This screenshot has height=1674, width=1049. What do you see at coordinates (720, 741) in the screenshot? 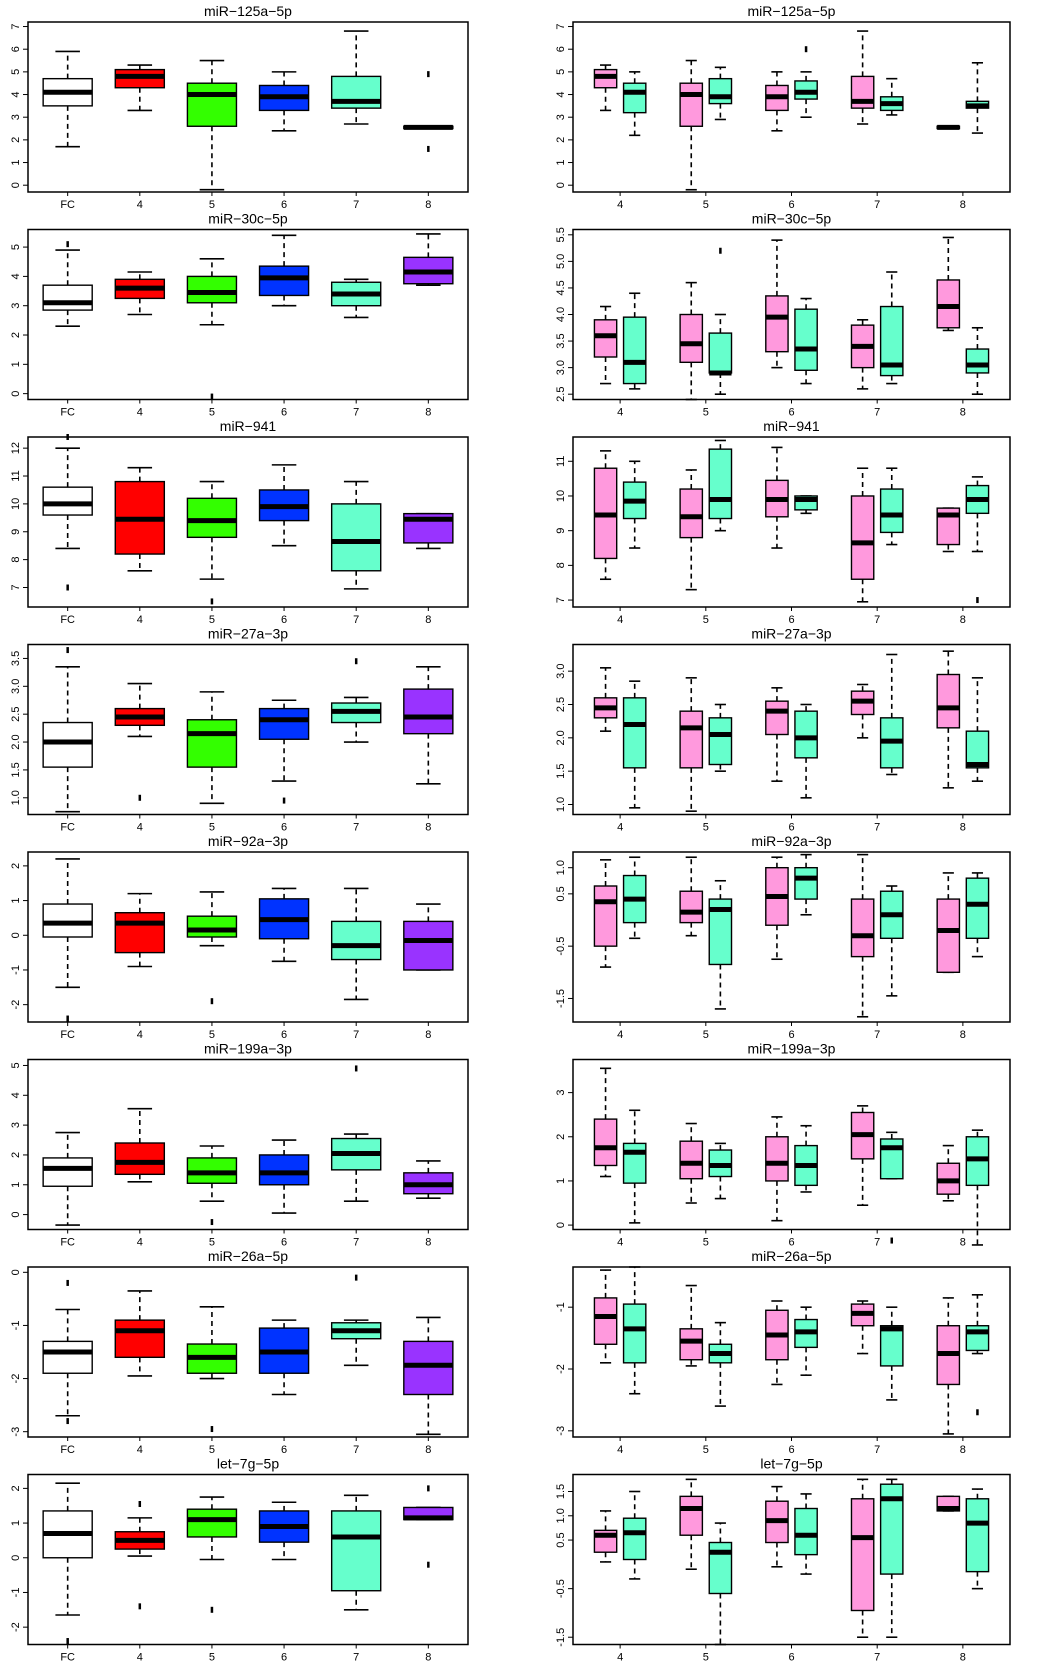
I see `box-5-aqua` at bounding box center [720, 741].